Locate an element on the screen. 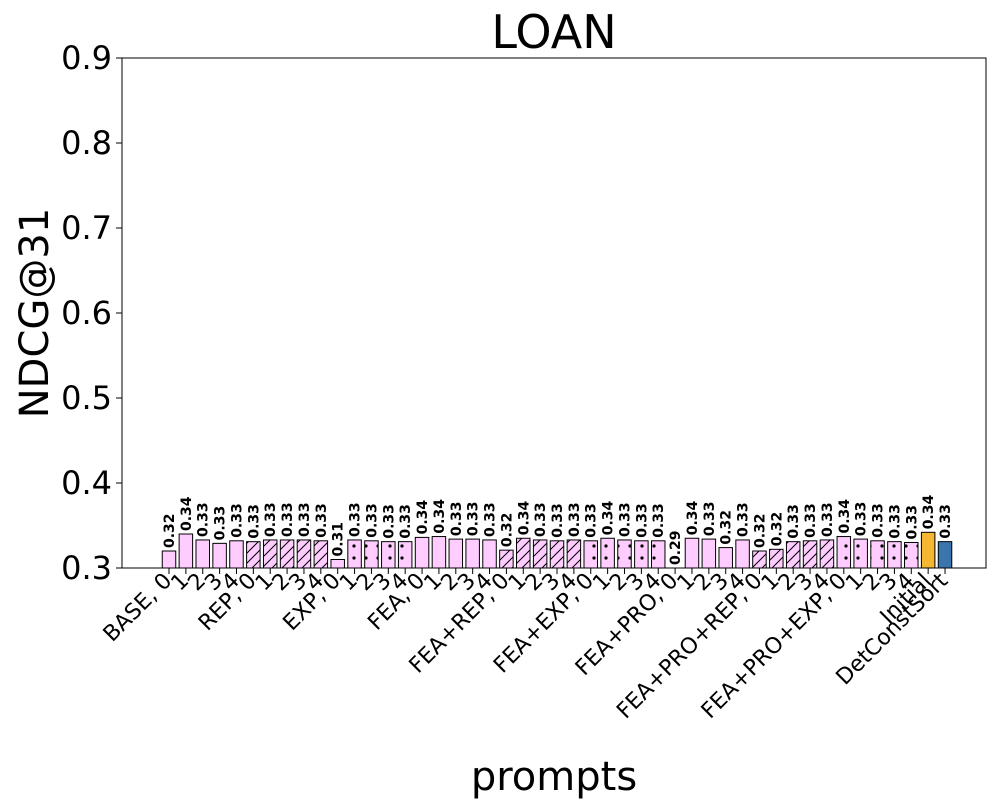  y-axis-ticks: 0.3 0.4 0.5 0.6 0.7 0.8 0.9 is located at coordinates (91, 313).